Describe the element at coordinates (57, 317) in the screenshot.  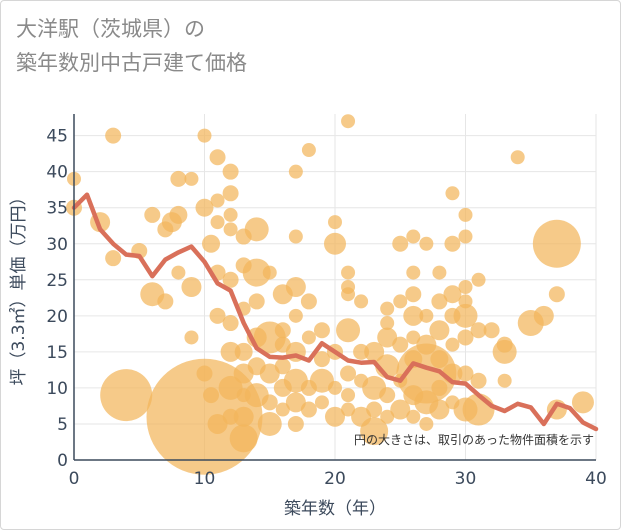
I see `y-tick-label: 20` at that location.